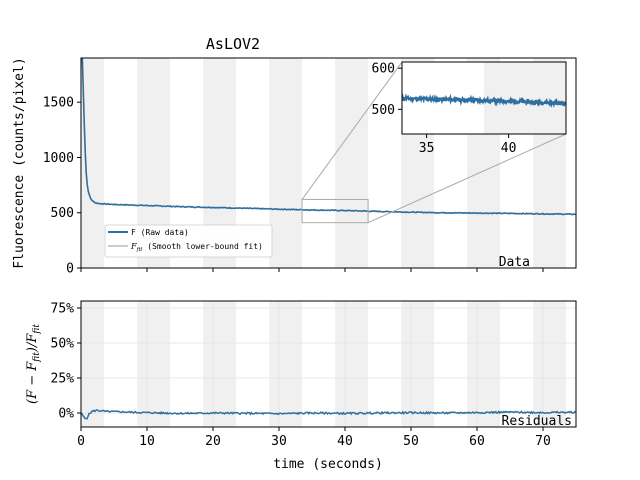 The image size is (640, 480). What do you see at coordinates (63, 309) in the screenshot?
I see `bottom-ytick-label-3: 75%` at bounding box center [63, 309].